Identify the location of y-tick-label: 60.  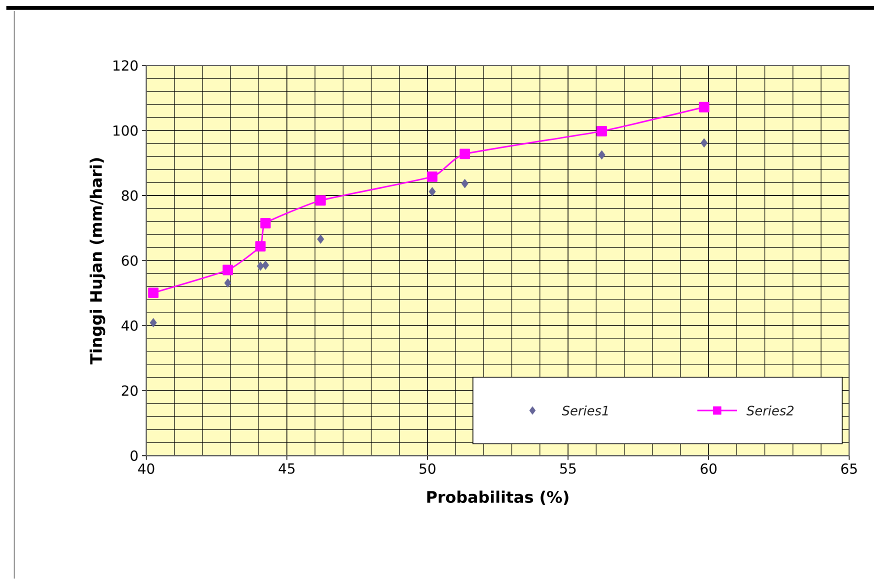
(130, 260).